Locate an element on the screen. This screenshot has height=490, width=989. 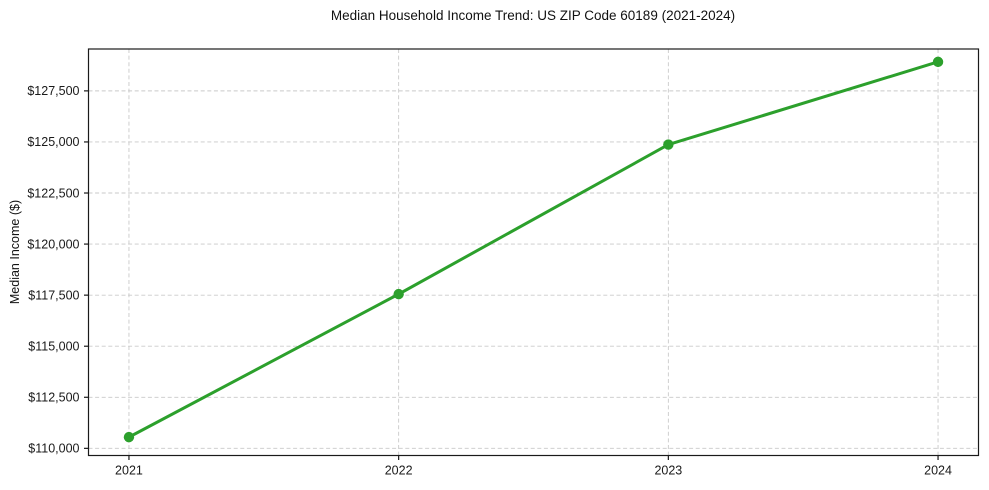
y-tick-label: $117,500 is located at coordinates (53, 295).